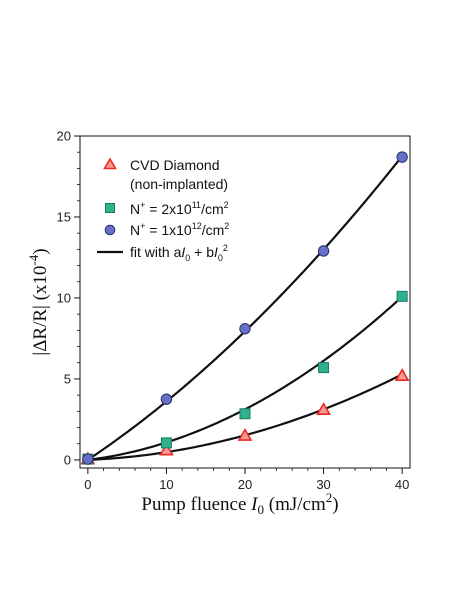 This screenshot has height=607, width=469. I want to click on y-axis-title: |ΔR/R| (x10-4), so click(38, 301).